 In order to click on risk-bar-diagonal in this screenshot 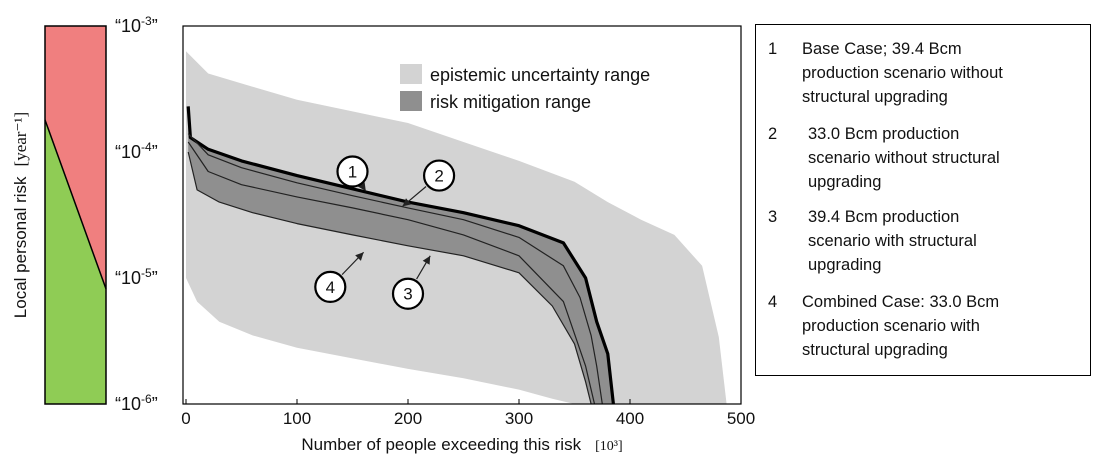, I will do `click(75, 204)`.